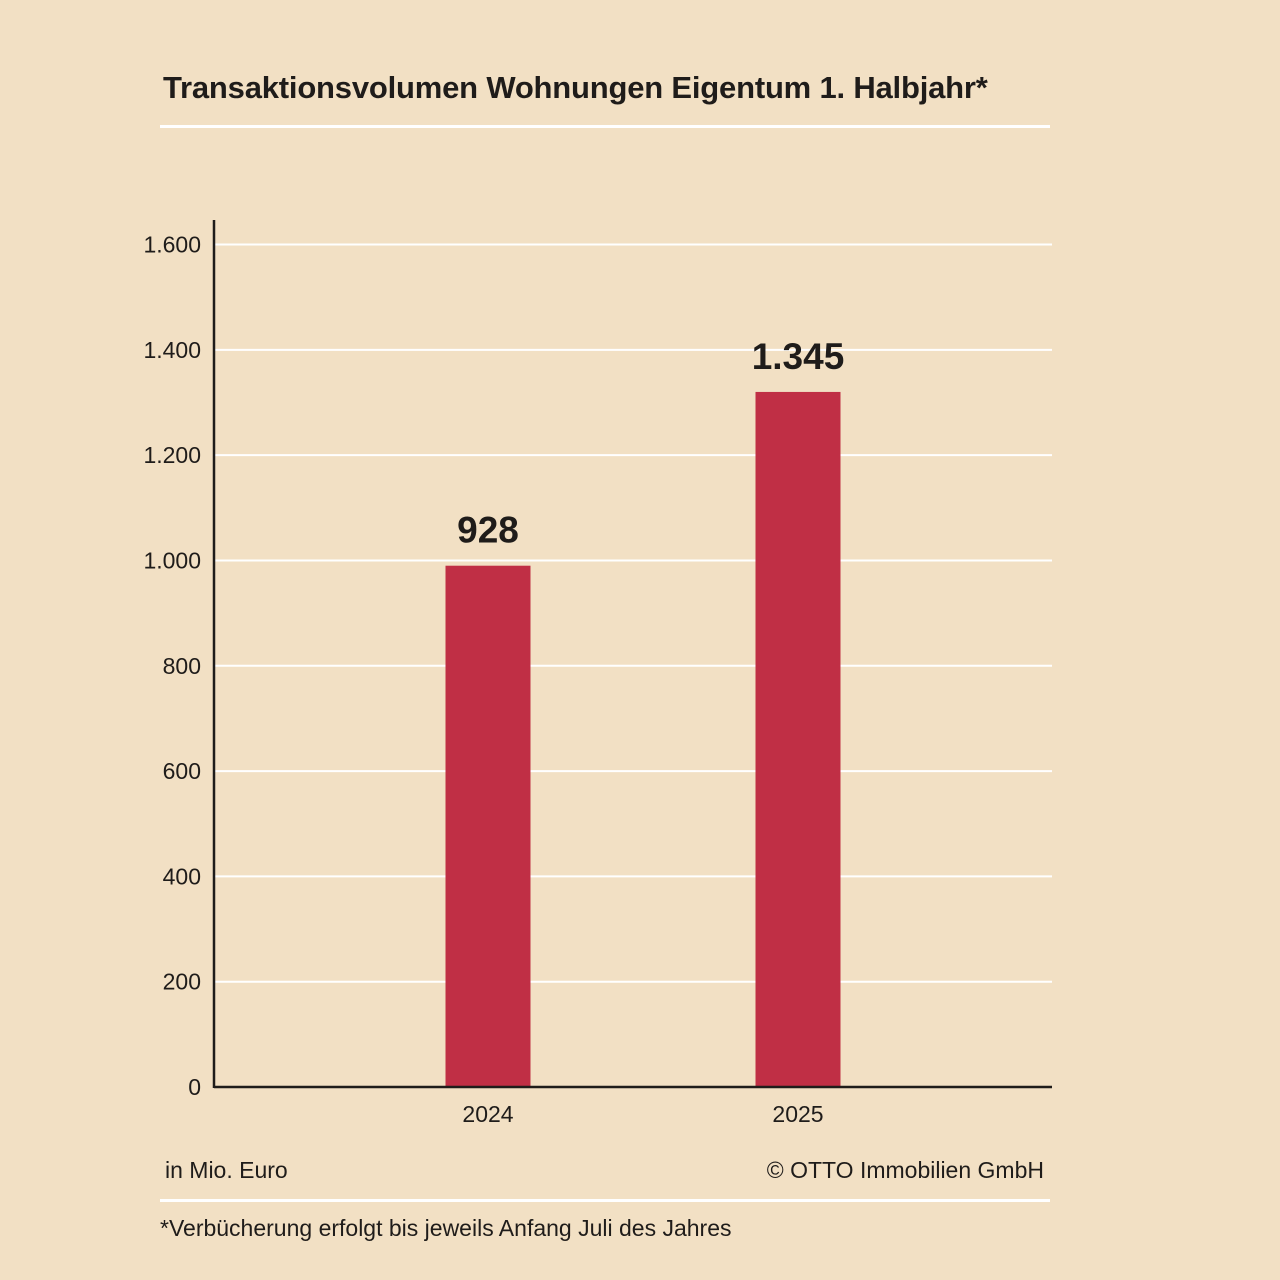  Describe the element at coordinates (194, 1087) in the screenshot. I see `y-tick-label: 0` at that location.